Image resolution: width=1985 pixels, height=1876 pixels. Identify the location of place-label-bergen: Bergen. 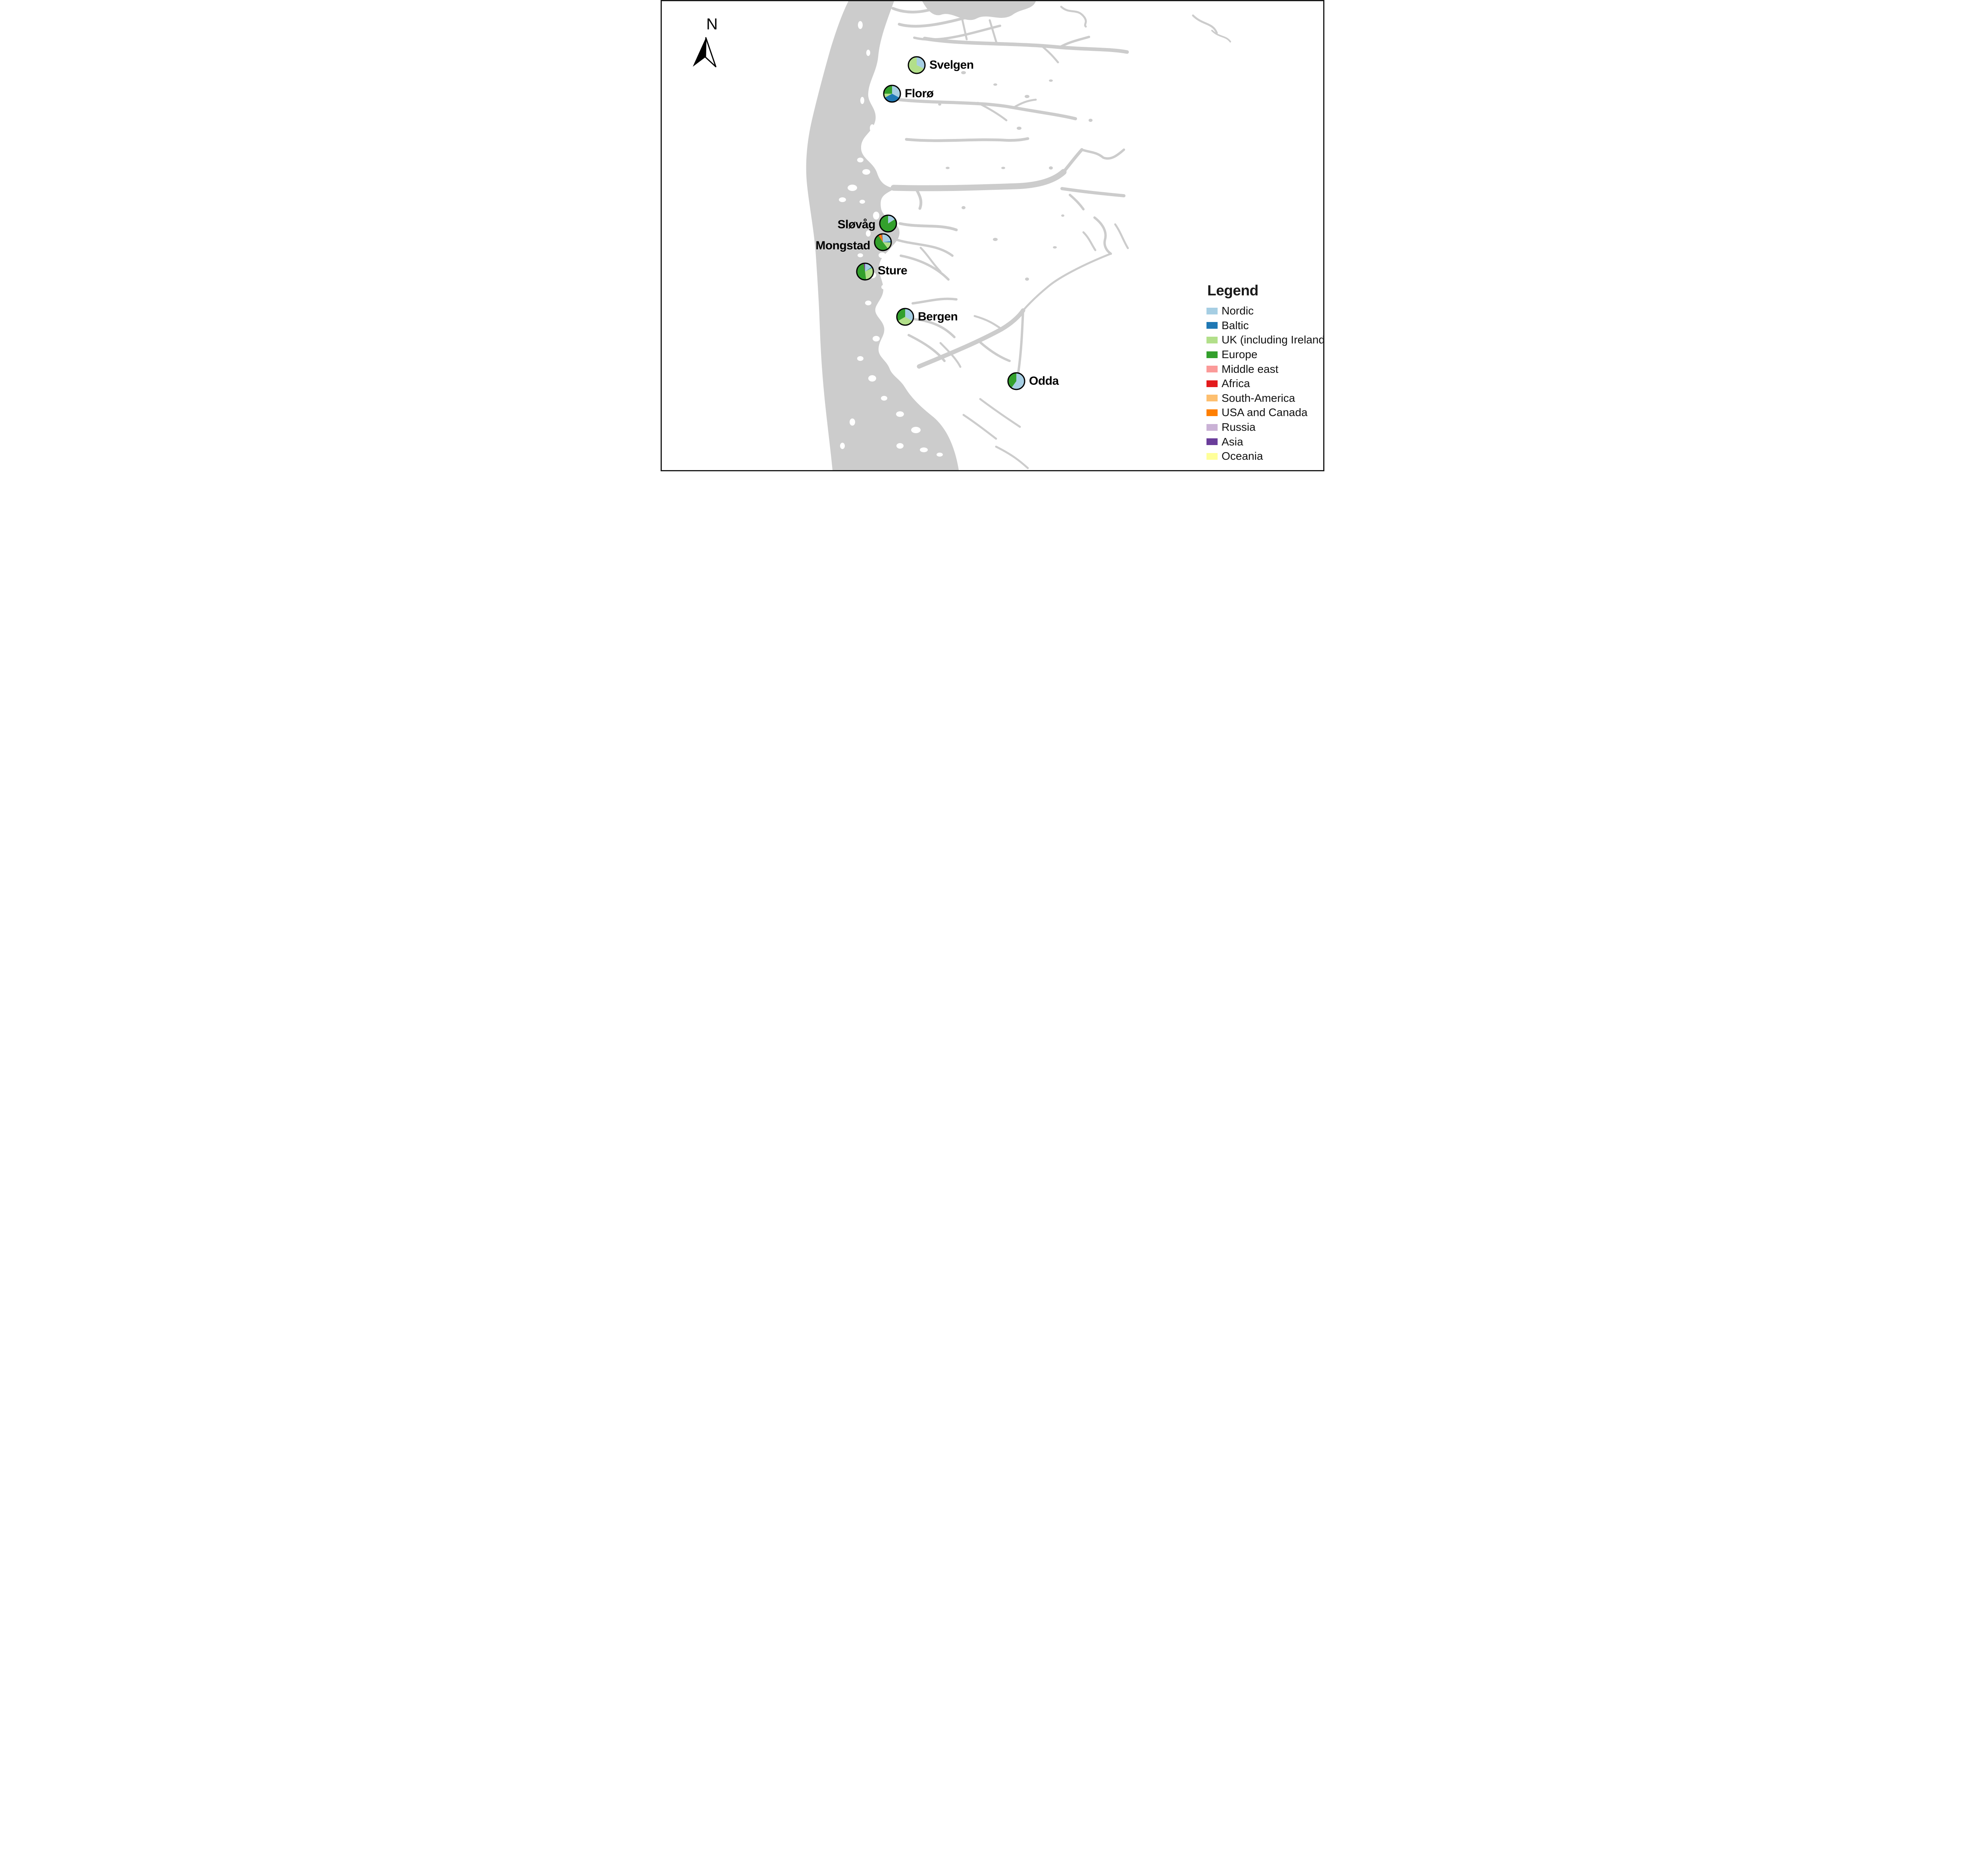
(938, 316).